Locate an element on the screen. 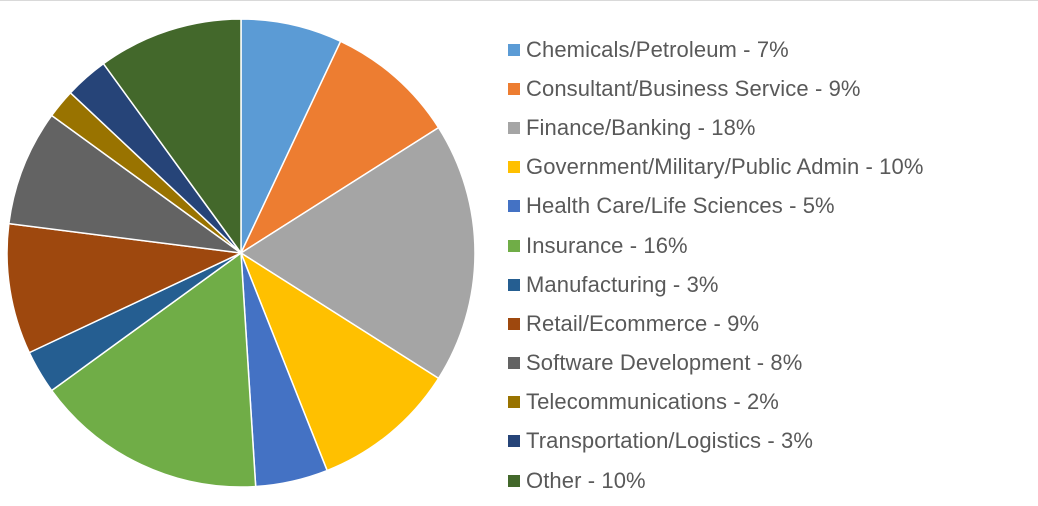  legend-item-4: Health Care/Life Sciences - 5% is located at coordinates (770, 206).